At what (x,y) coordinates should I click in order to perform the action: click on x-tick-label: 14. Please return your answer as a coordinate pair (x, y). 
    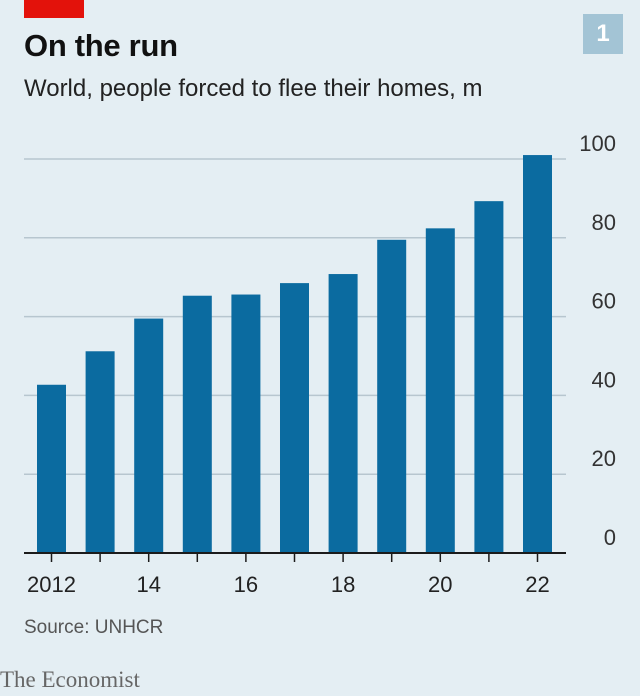
    Looking at the image, I should click on (148, 584).